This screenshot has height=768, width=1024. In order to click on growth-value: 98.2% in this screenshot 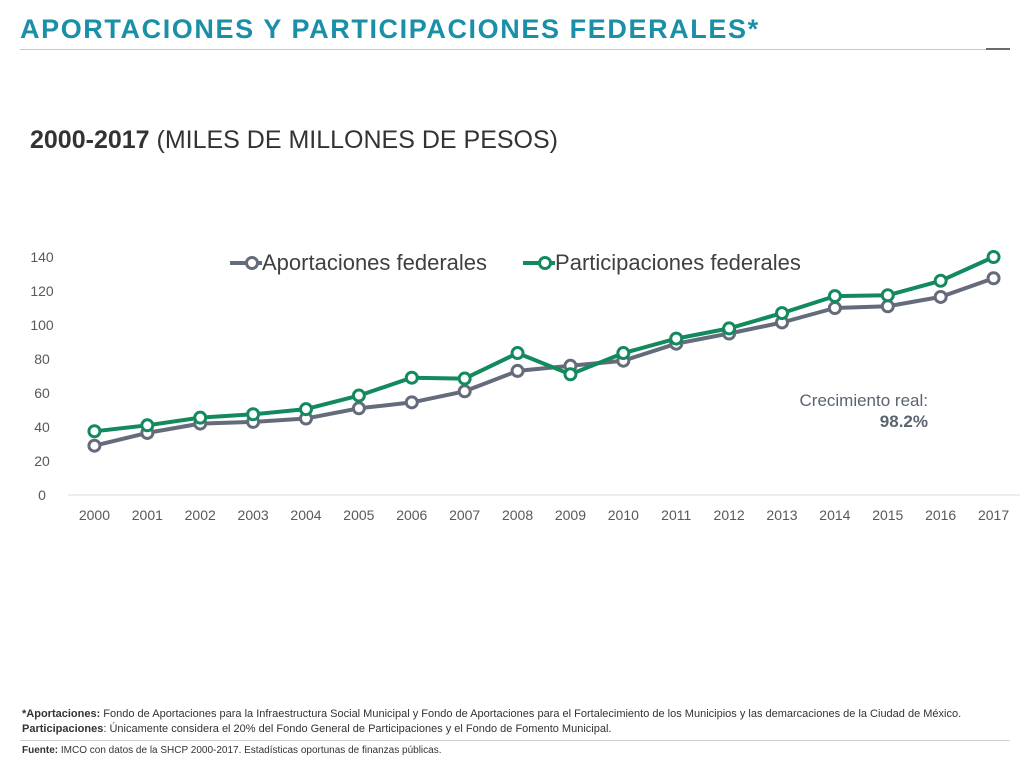, I will do `click(903, 421)`.